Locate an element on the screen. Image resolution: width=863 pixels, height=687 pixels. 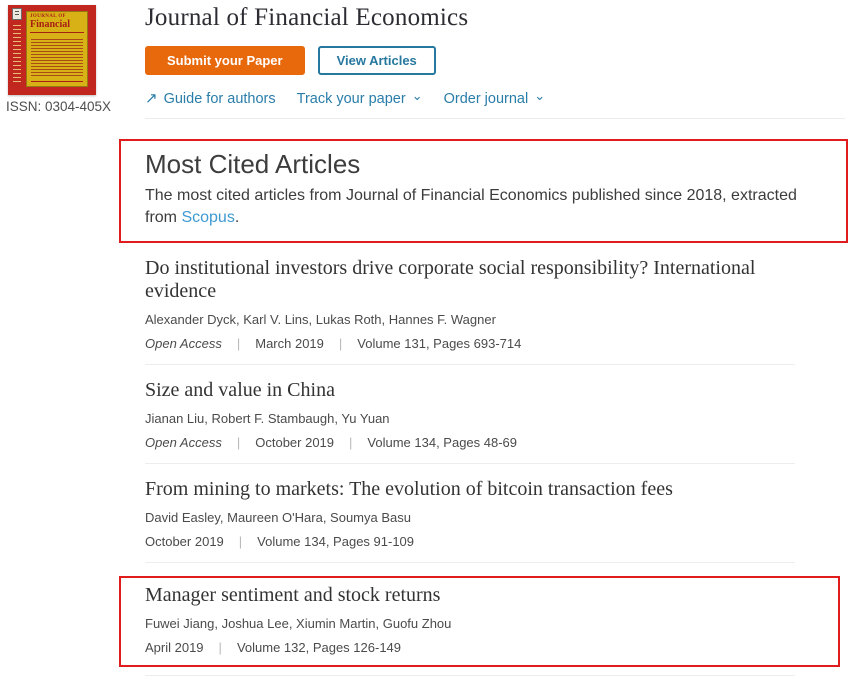
cover-article-listing is located at coordinates (57, 58).